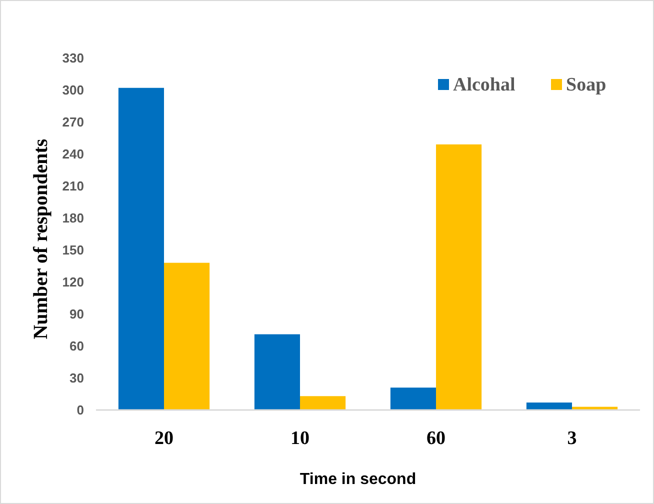  I want to click on y-tick-label: 330, so click(73, 58).